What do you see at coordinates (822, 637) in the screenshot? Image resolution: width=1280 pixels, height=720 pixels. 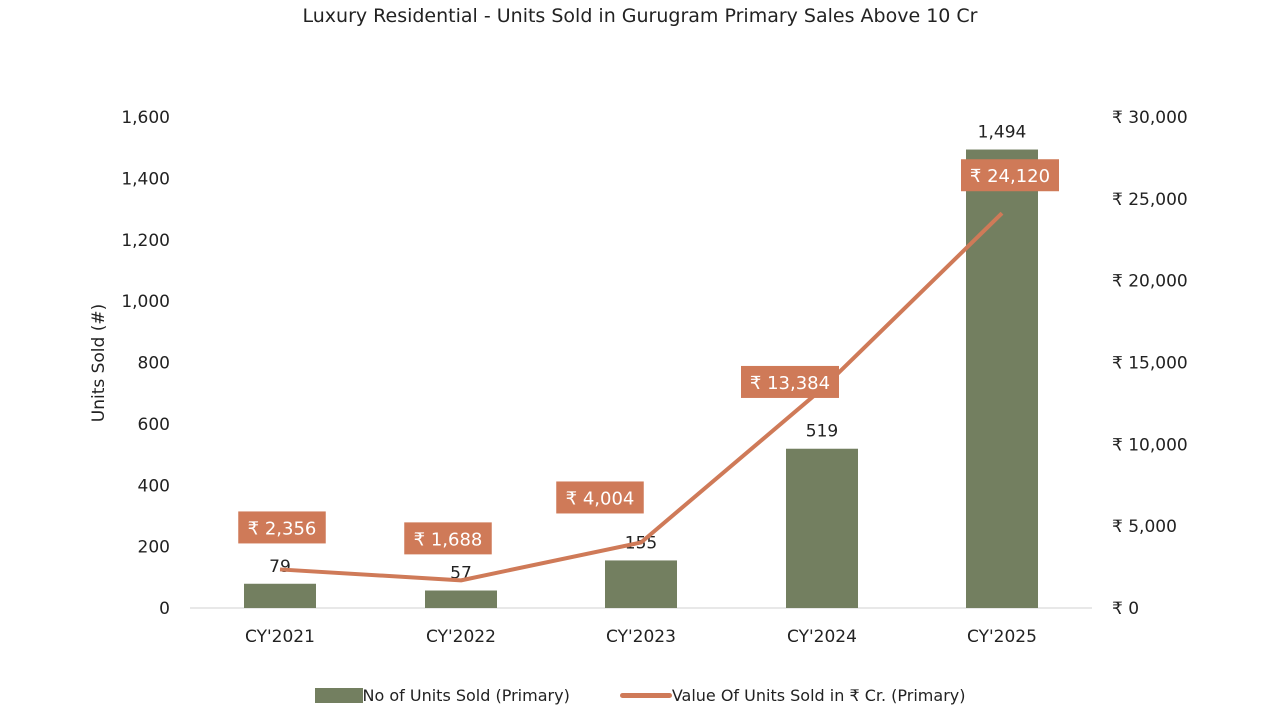 I see `x-tick-label: CY'2024` at bounding box center [822, 637].